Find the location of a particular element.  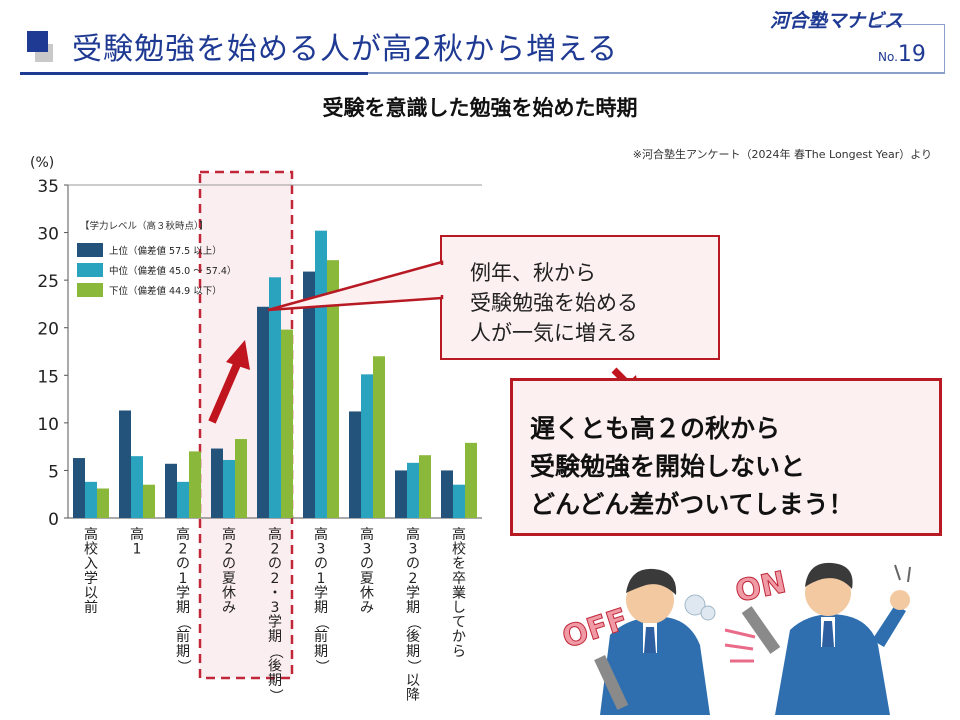

category-label-char: 降 is located at coordinates (413, 696).